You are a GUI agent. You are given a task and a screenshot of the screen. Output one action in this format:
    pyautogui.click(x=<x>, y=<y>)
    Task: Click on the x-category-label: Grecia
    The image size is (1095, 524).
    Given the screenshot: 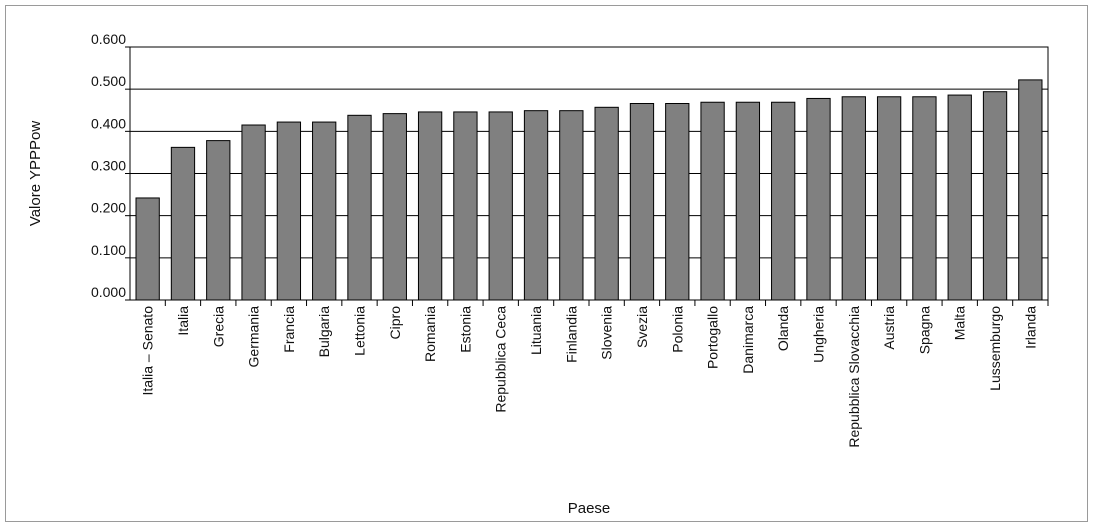 What is the action you would take?
    pyautogui.click(x=218, y=326)
    